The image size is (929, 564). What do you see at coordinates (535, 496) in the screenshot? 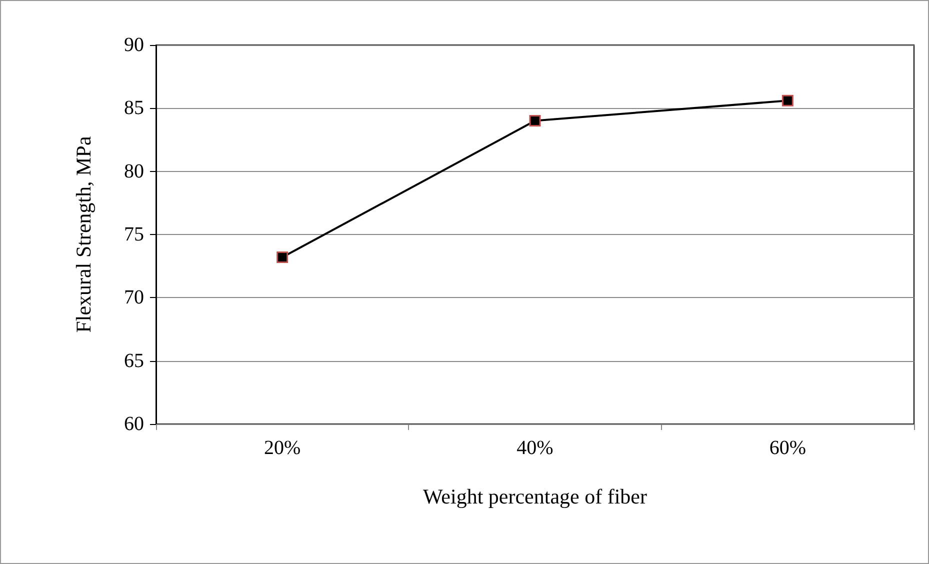
I see `x-axis-title: Weight percentage of fiber` at bounding box center [535, 496].